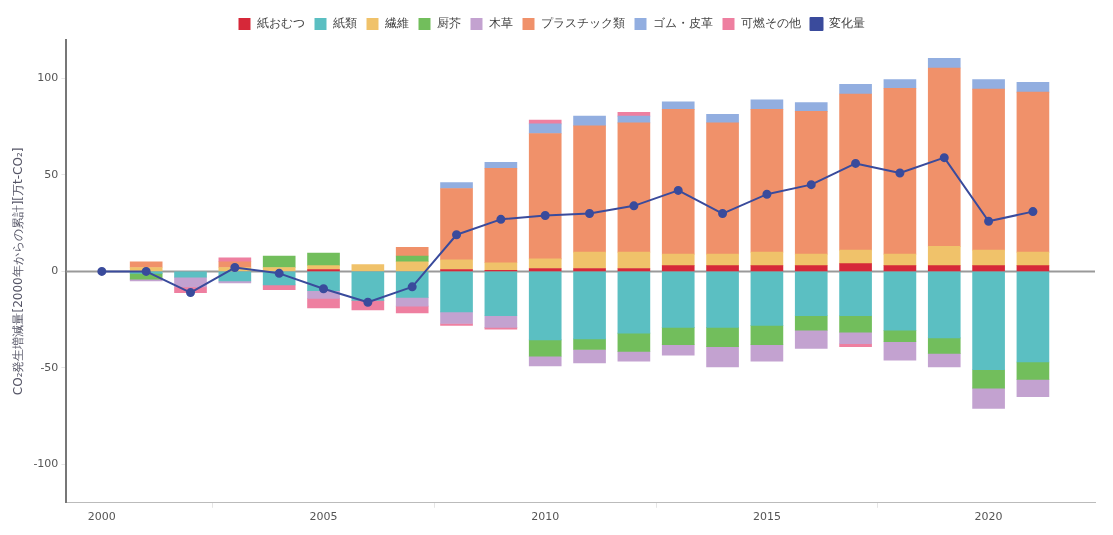 This screenshot has width=1113, height=535. Describe the element at coordinates (846, 23) in the screenshot. I see `legend-label: 変化量` at that location.